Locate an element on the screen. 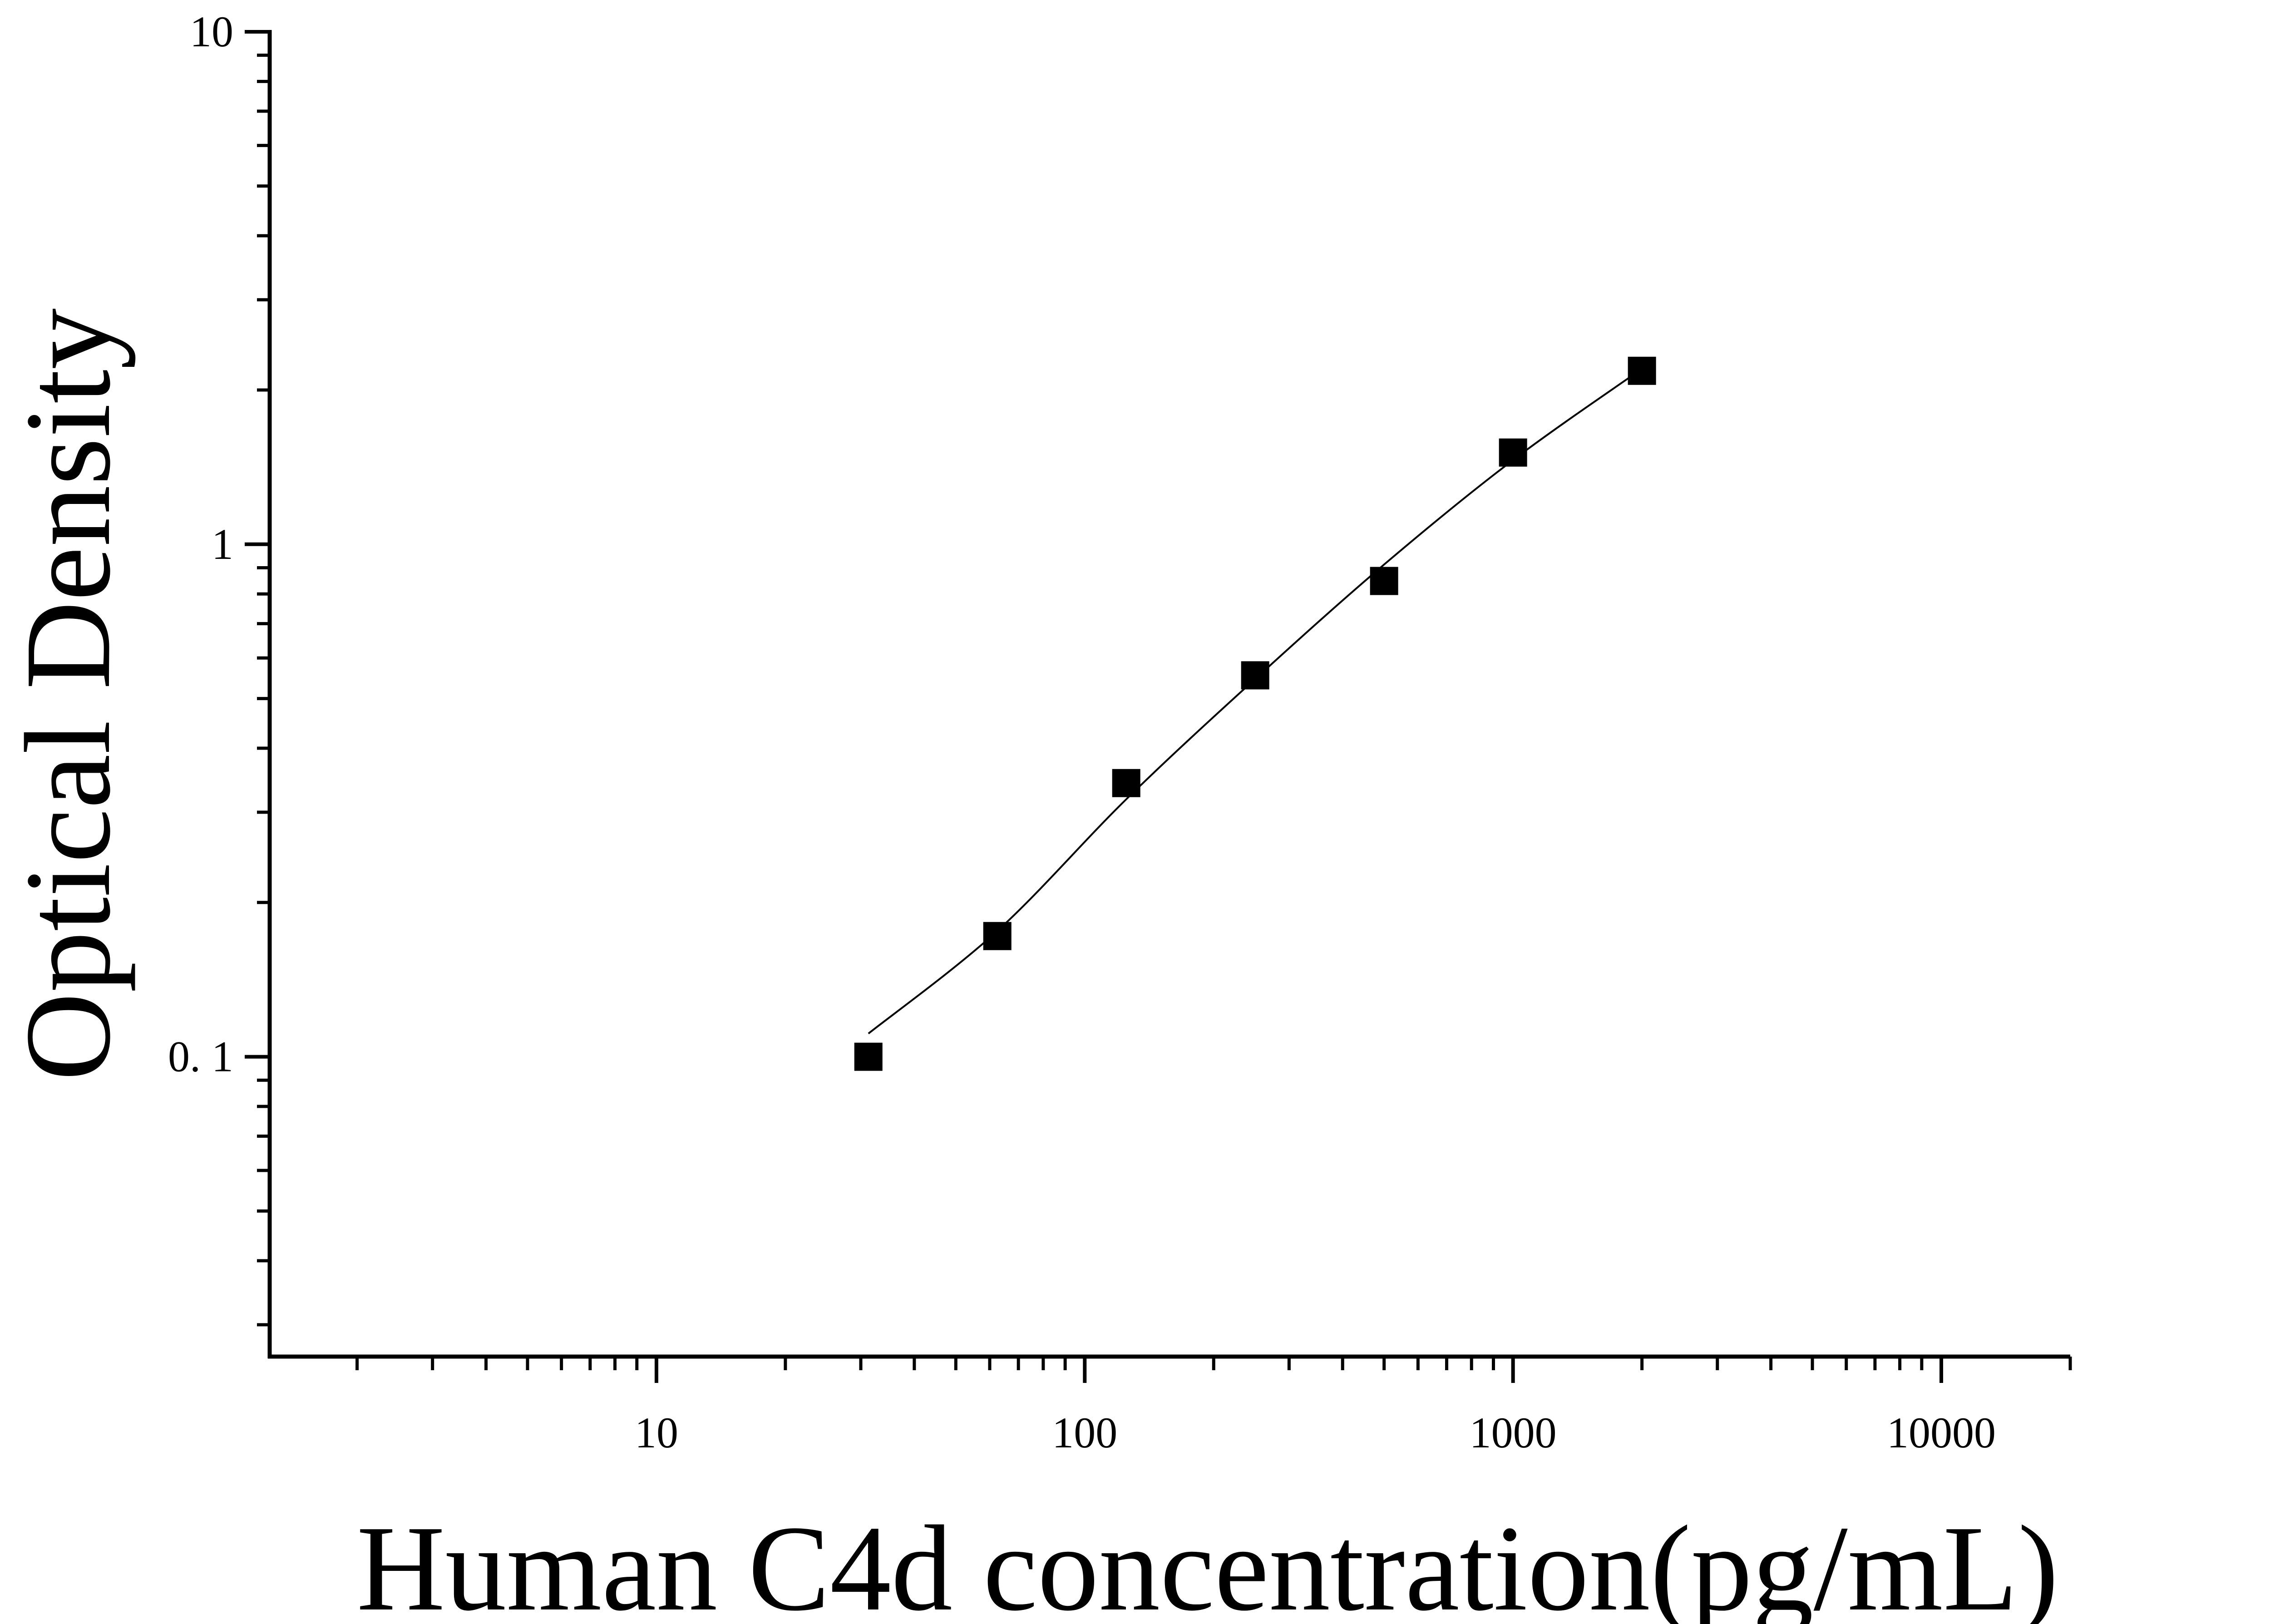  y-axis-title: Optical Density is located at coordinates (68, 694).